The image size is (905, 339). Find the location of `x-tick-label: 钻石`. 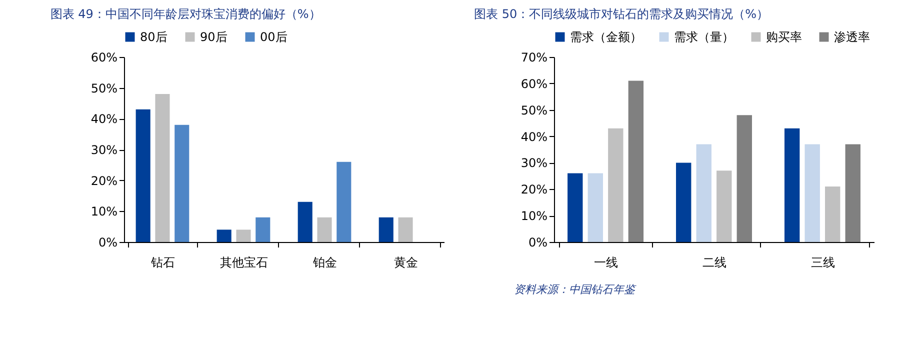

x-tick-label: 钻石 is located at coordinates (162, 263).